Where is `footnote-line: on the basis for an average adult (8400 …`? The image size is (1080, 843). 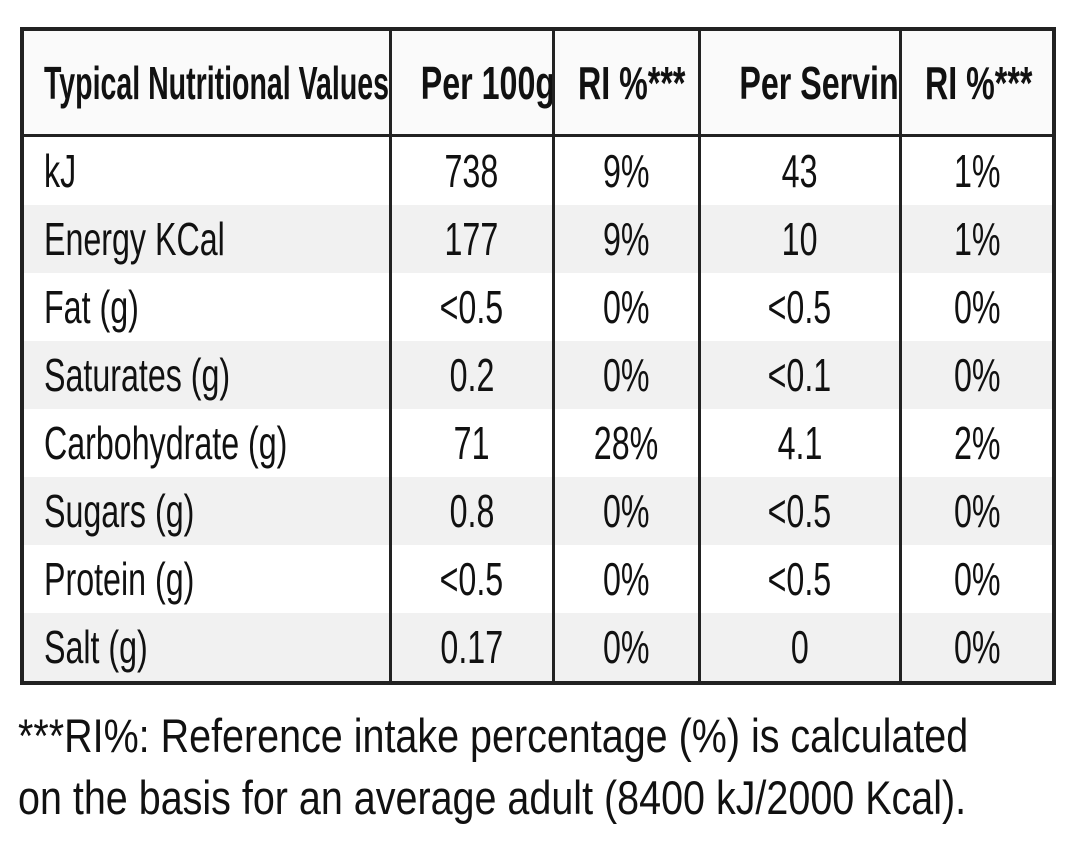
footnote-line: on the basis for an average adult (8400 … is located at coordinates (492, 797).